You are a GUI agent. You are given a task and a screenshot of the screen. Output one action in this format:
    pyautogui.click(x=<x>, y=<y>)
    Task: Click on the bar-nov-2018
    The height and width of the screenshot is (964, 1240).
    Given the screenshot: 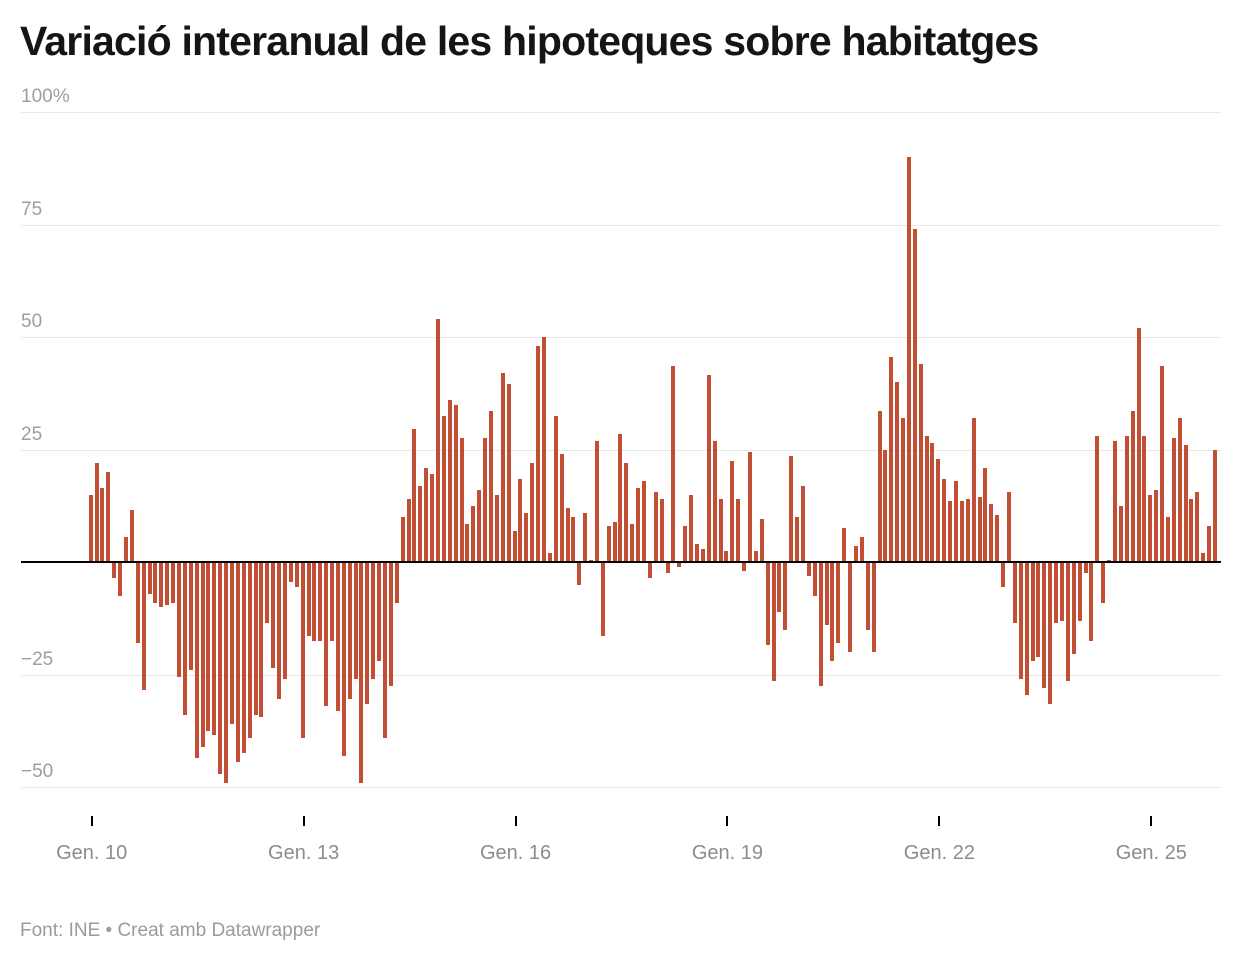 What is the action you would take?
    pyautogui.click(x=714, y=501)
    